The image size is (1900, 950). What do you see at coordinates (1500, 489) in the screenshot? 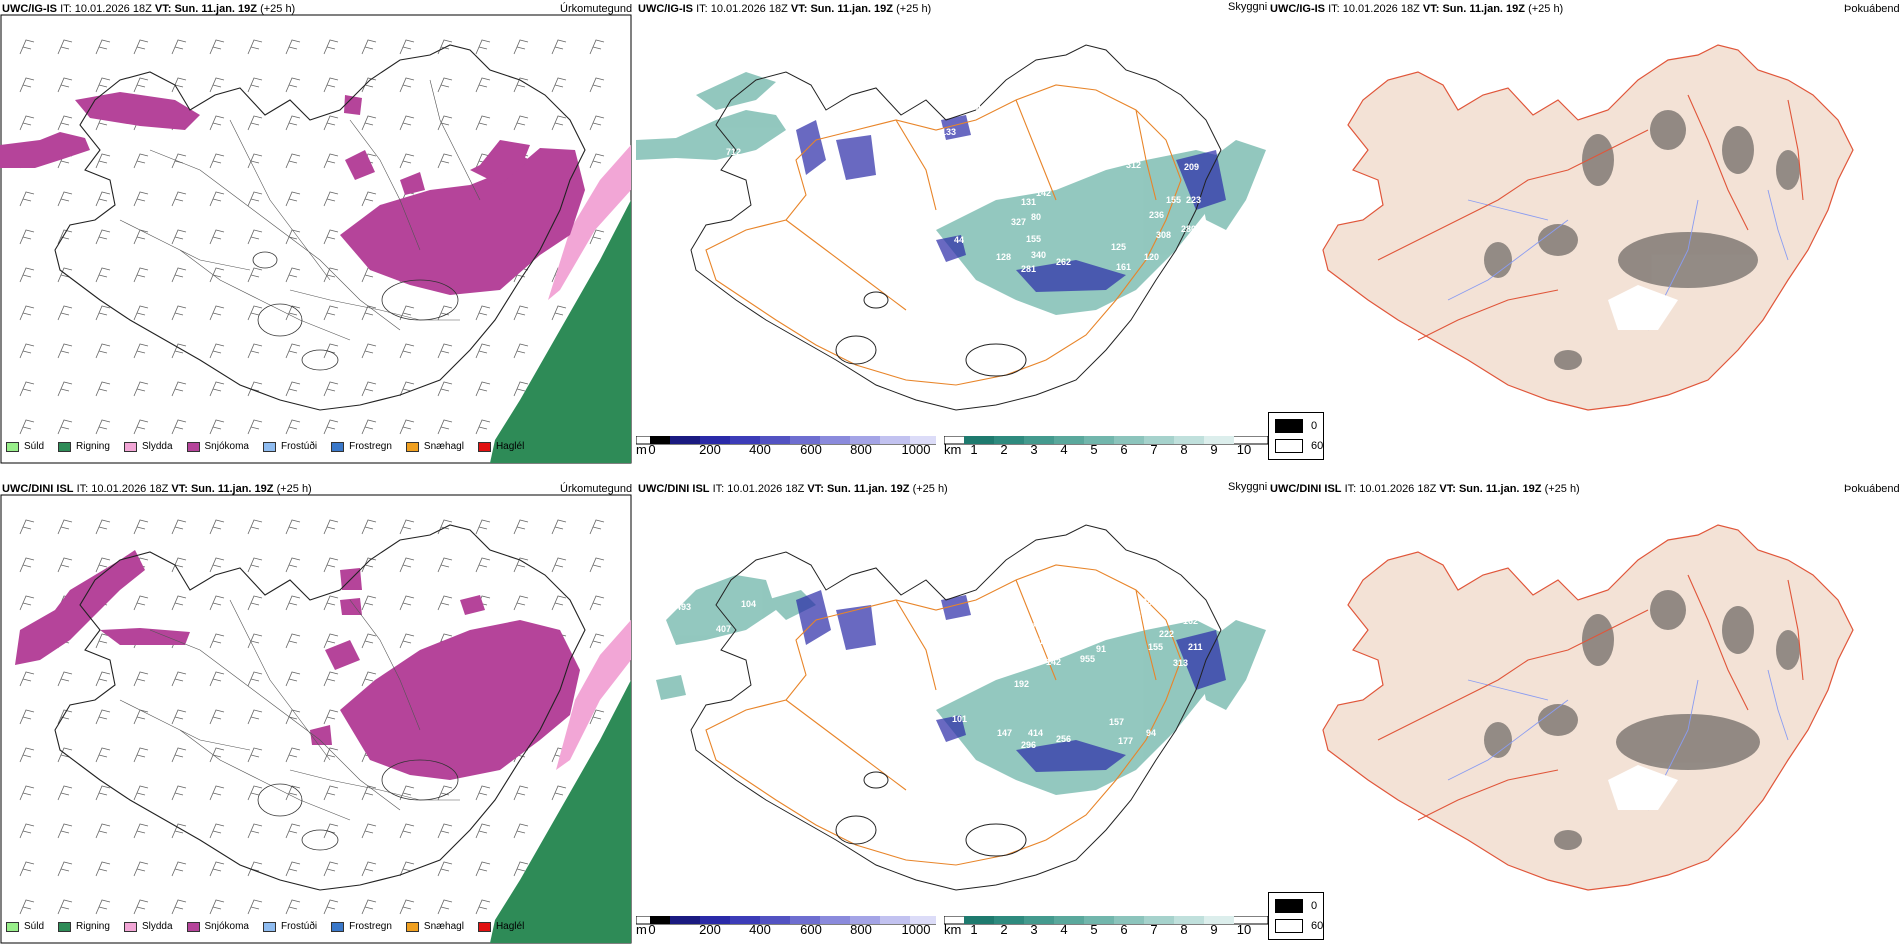
I see `vt-value: Sun. 11.jan. 19Z` at bounding box center [1500, 489].